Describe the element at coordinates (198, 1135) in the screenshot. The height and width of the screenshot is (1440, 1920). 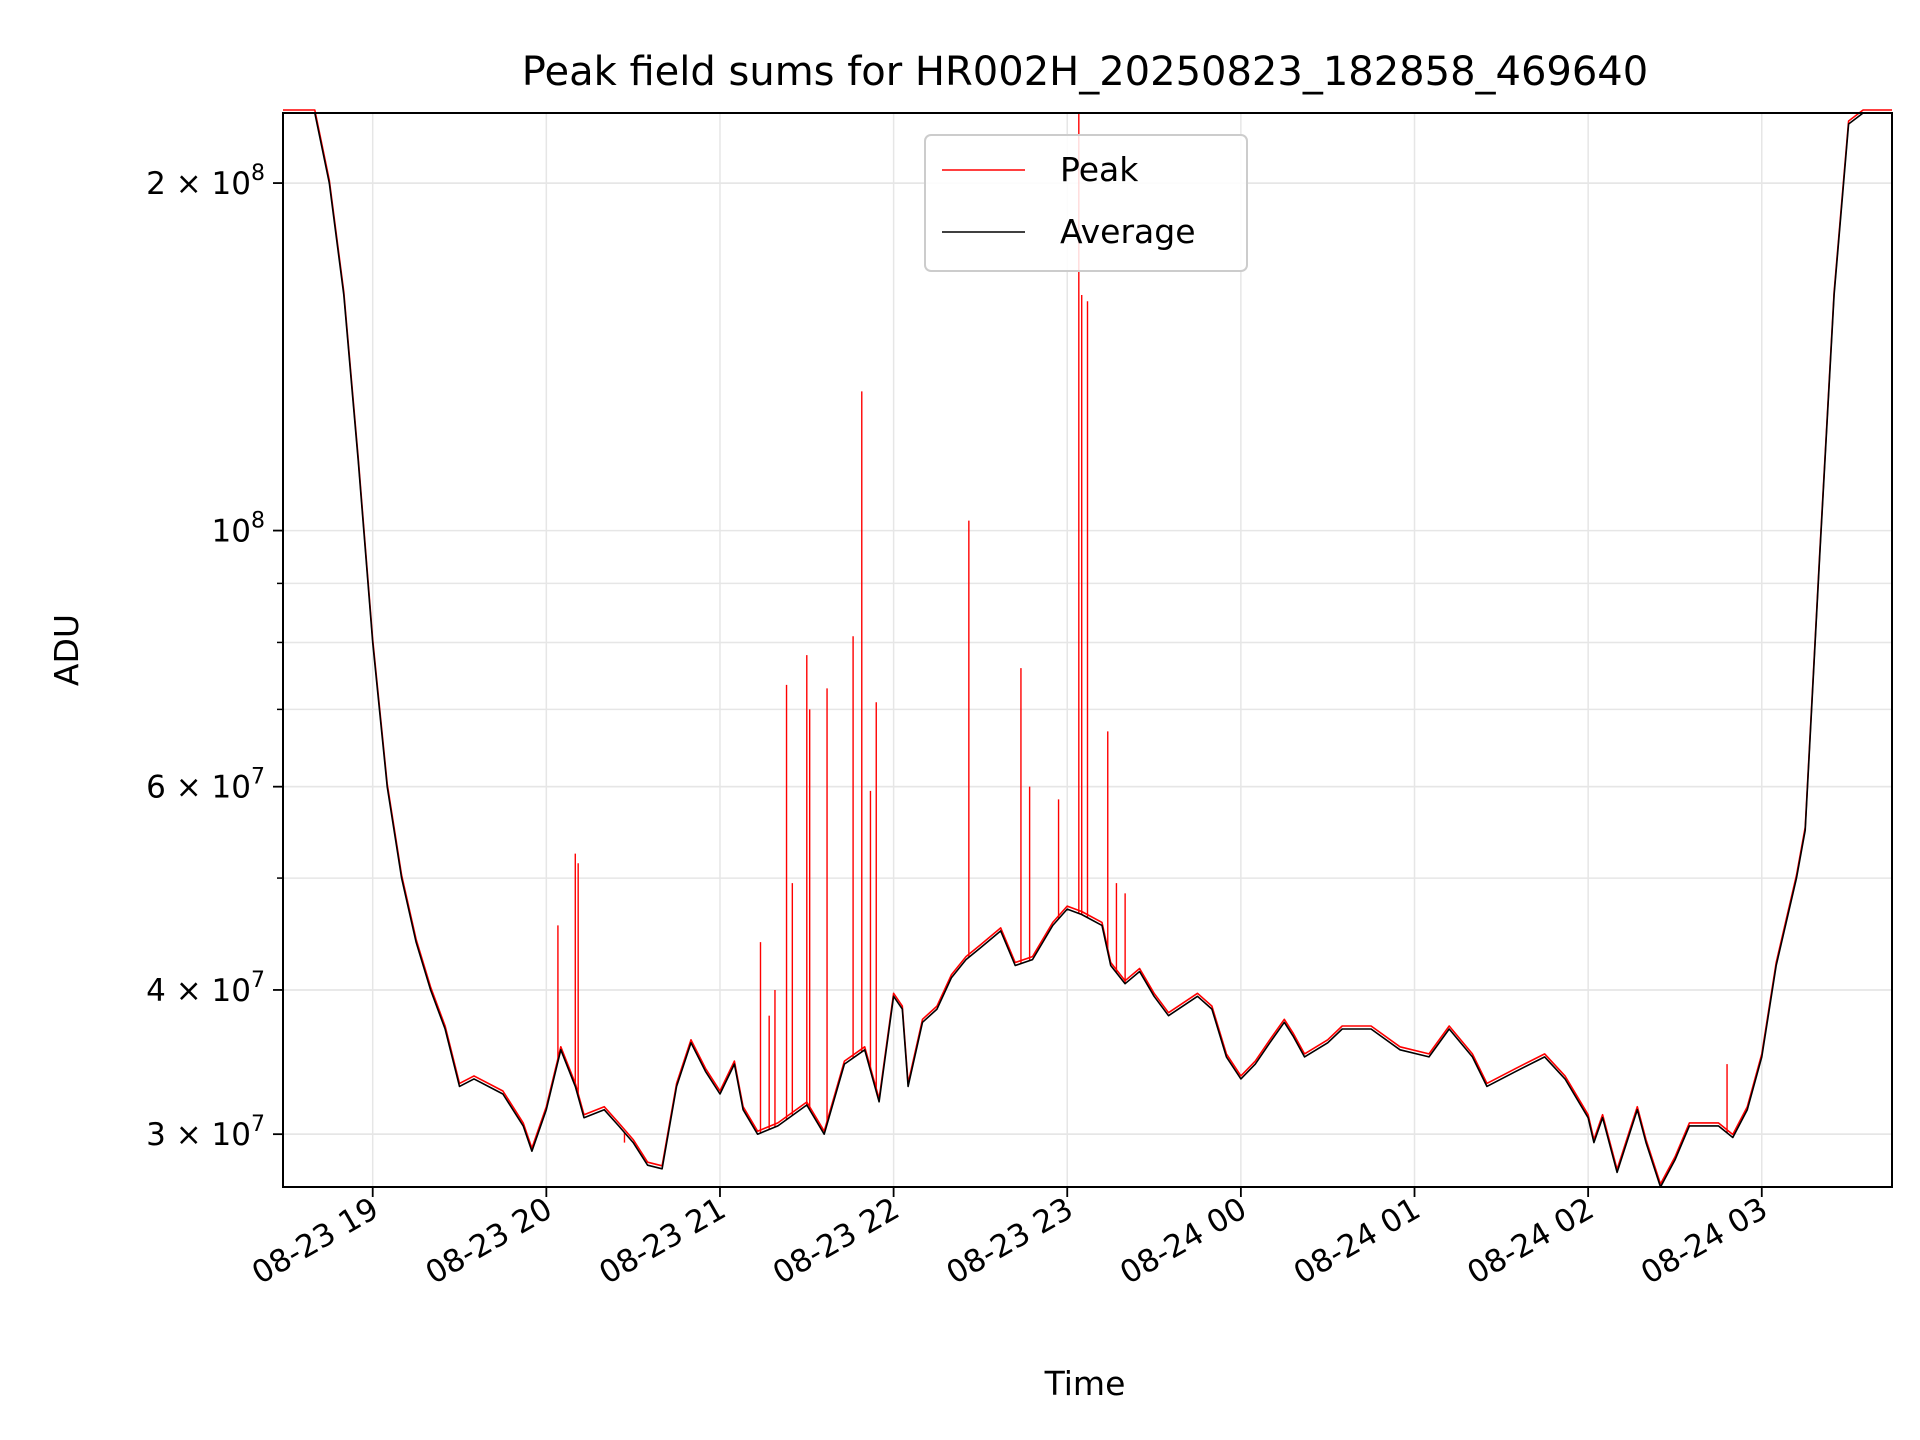
I see `y-tick-label-base: 3 × 10` at that location.